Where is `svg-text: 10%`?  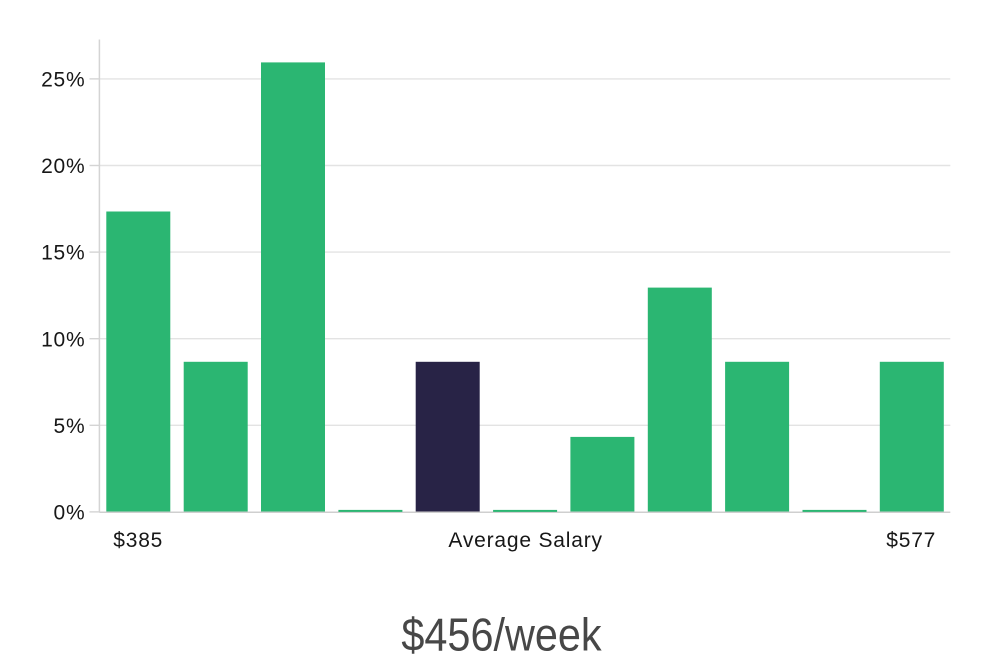 svg-text: 10% is located at coordinates (63, 339).